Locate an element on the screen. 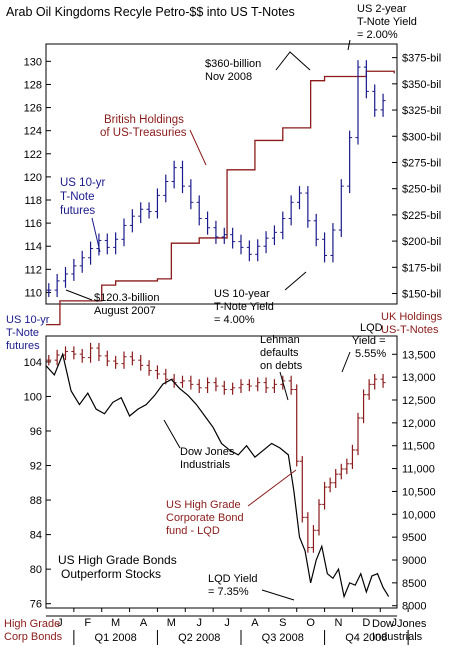 The height and width of the screenshot is (647, 452). bottom-right-axis-tick-label: 13,500 is located at coordinates (419, 355).